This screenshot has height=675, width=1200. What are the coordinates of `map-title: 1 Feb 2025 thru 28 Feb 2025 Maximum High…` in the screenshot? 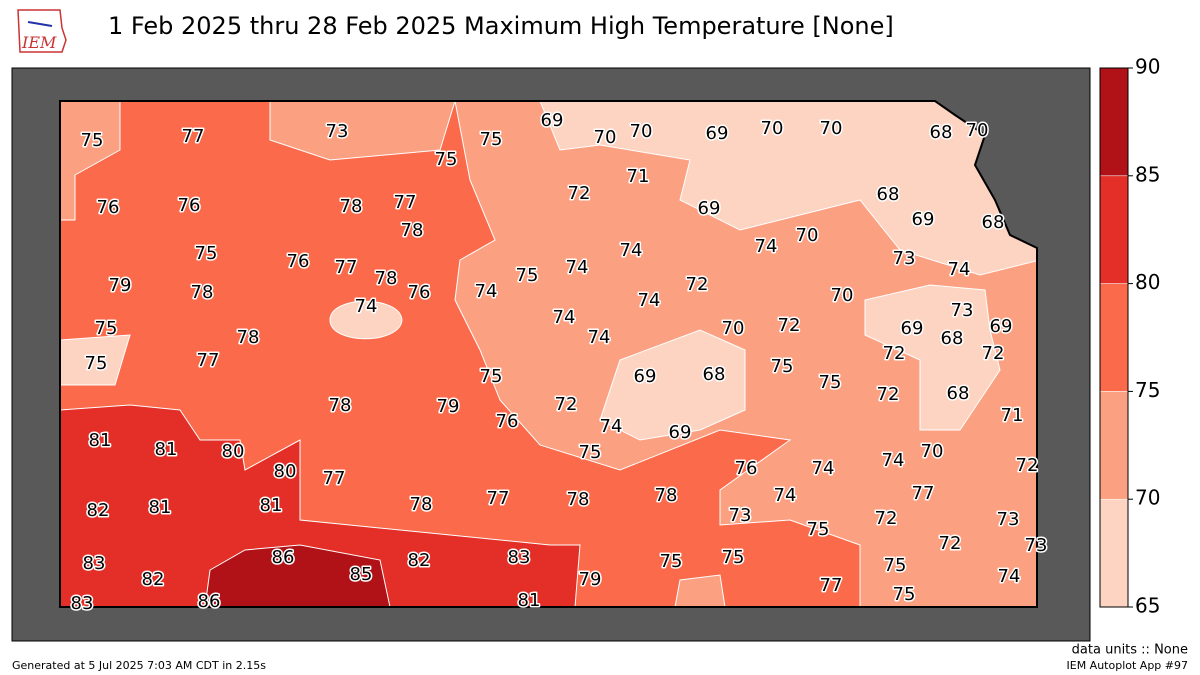 It's located at (501, 26).